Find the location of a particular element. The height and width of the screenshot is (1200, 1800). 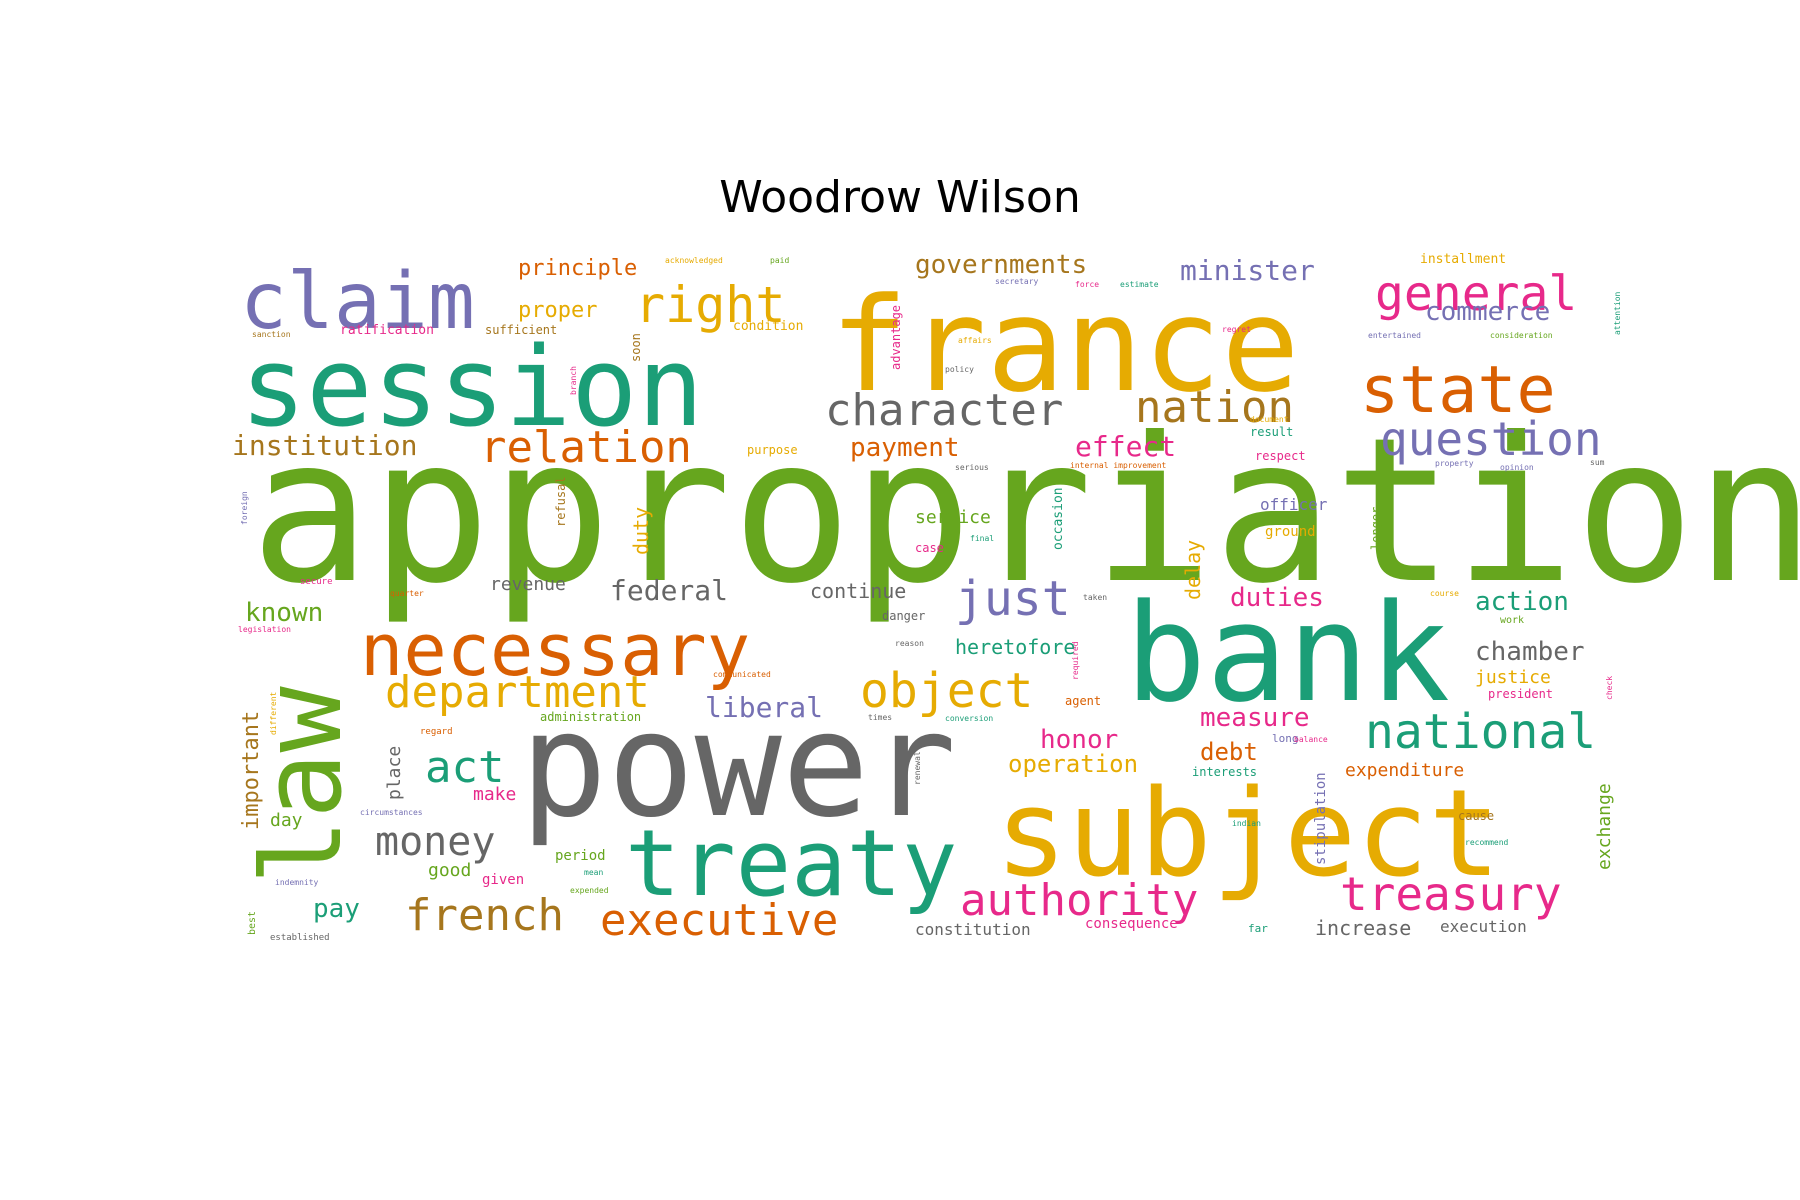

word-installment: installment is located at coordinates (1463, 259).